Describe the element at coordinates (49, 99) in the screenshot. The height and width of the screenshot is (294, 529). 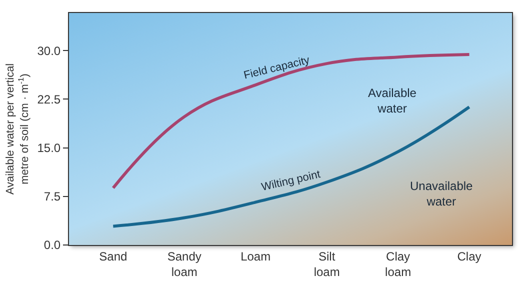
I see `y-tick-label: 22.5` at that location.